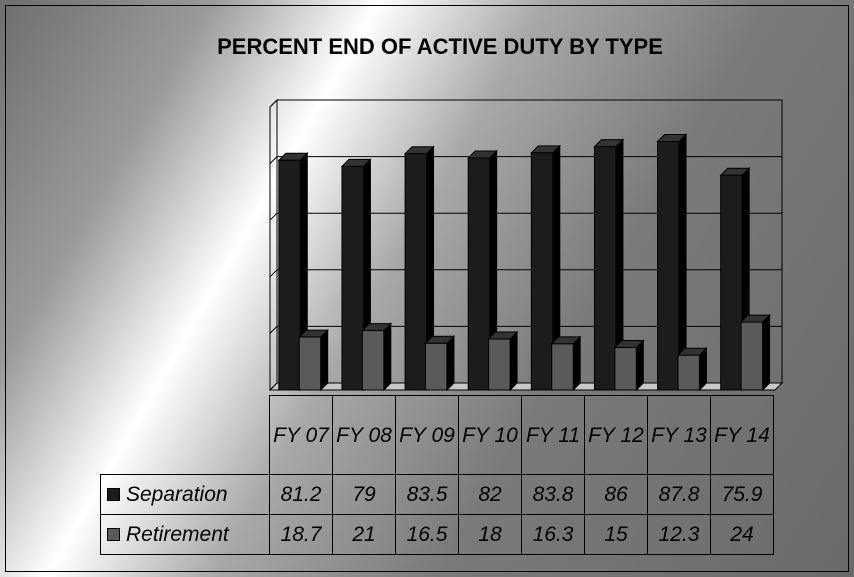  Describe the element at coordinates (427, 435) in the screenshot. I see `category-label: FY 09` at that location.